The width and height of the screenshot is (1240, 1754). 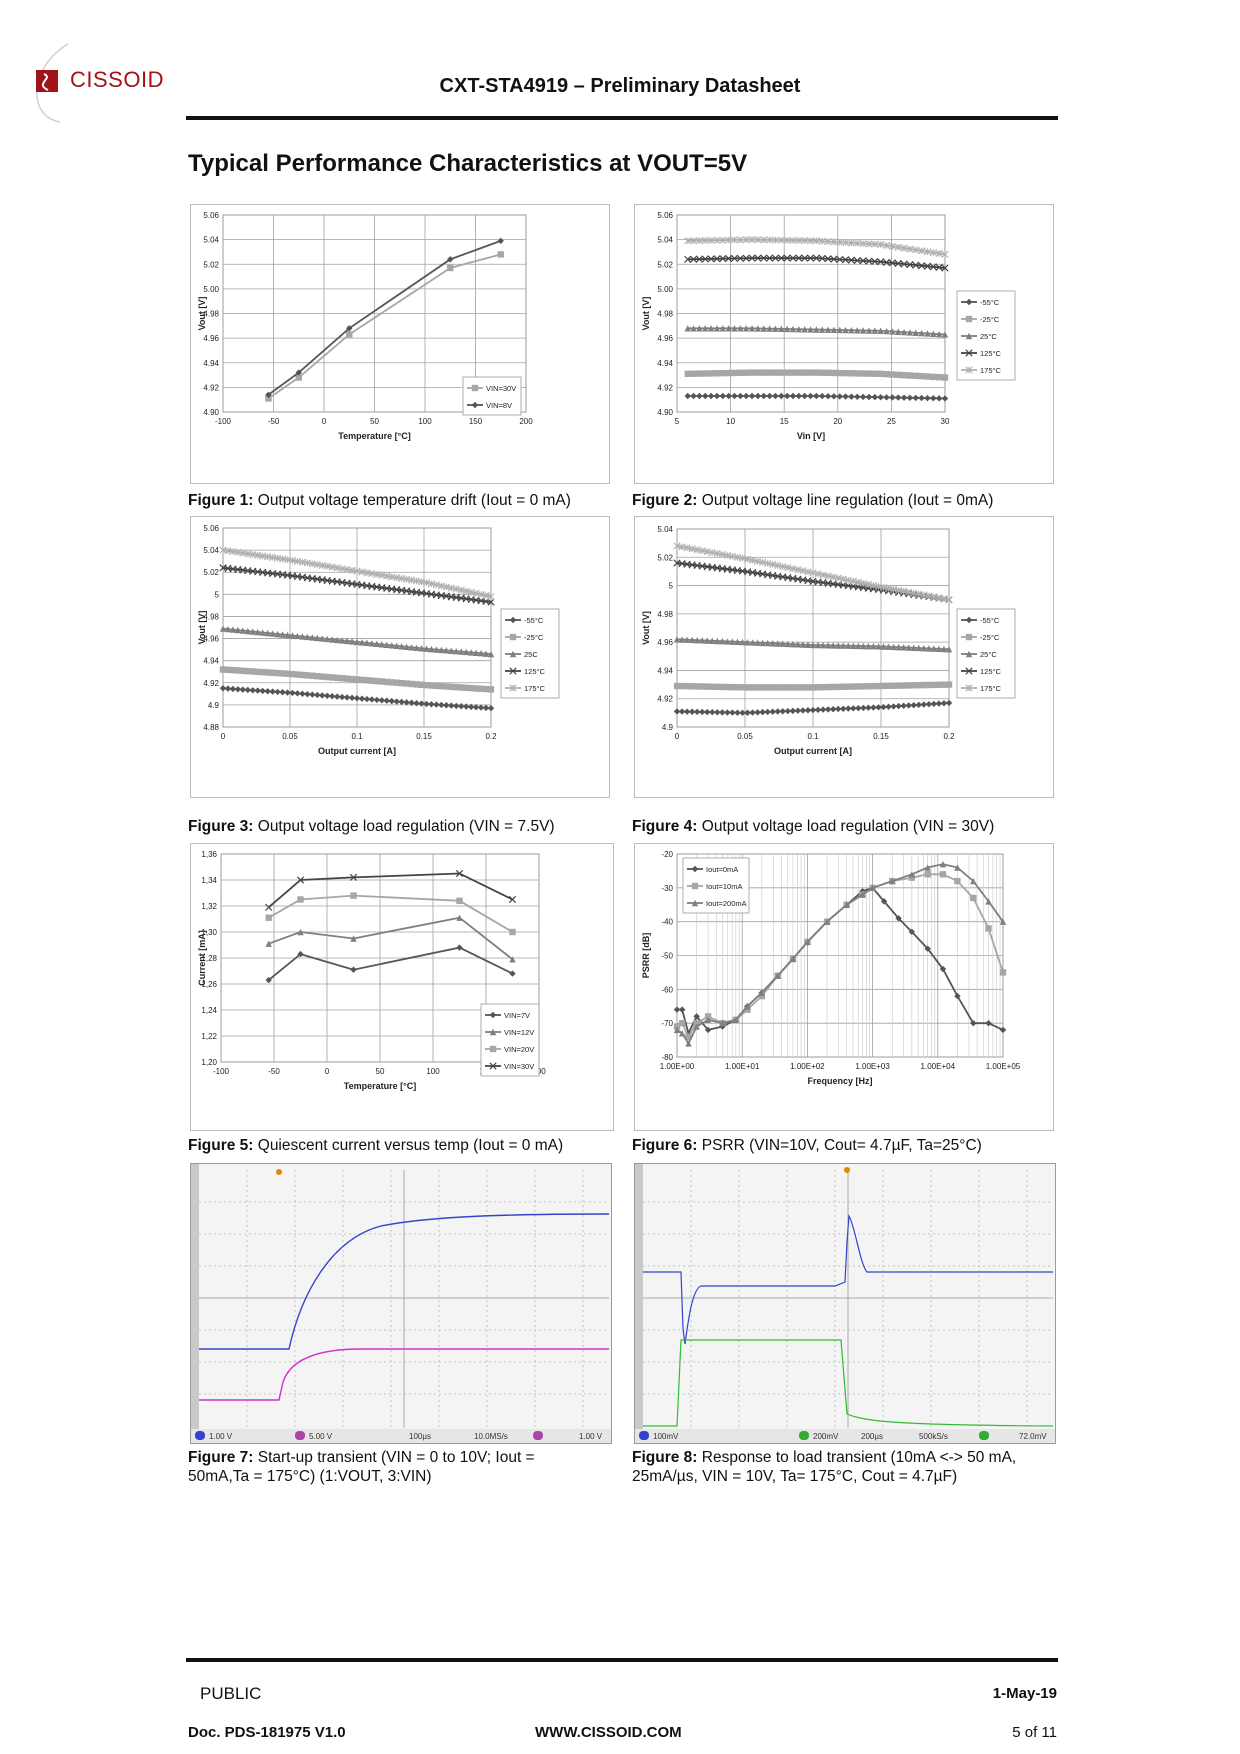 I want to click on fig1-xtick-label: -50, so click(x=274, y=421).